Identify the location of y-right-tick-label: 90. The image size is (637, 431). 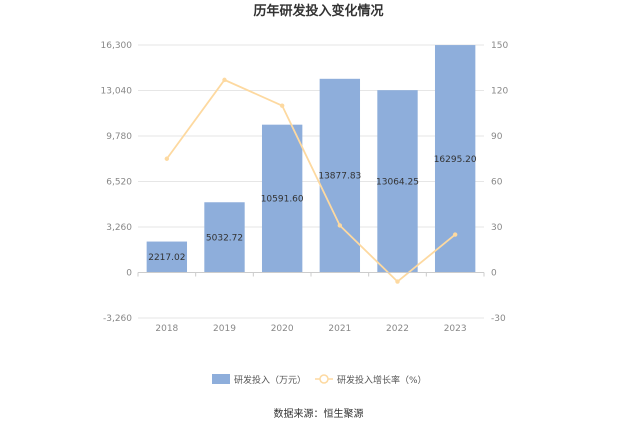
(497, 137).